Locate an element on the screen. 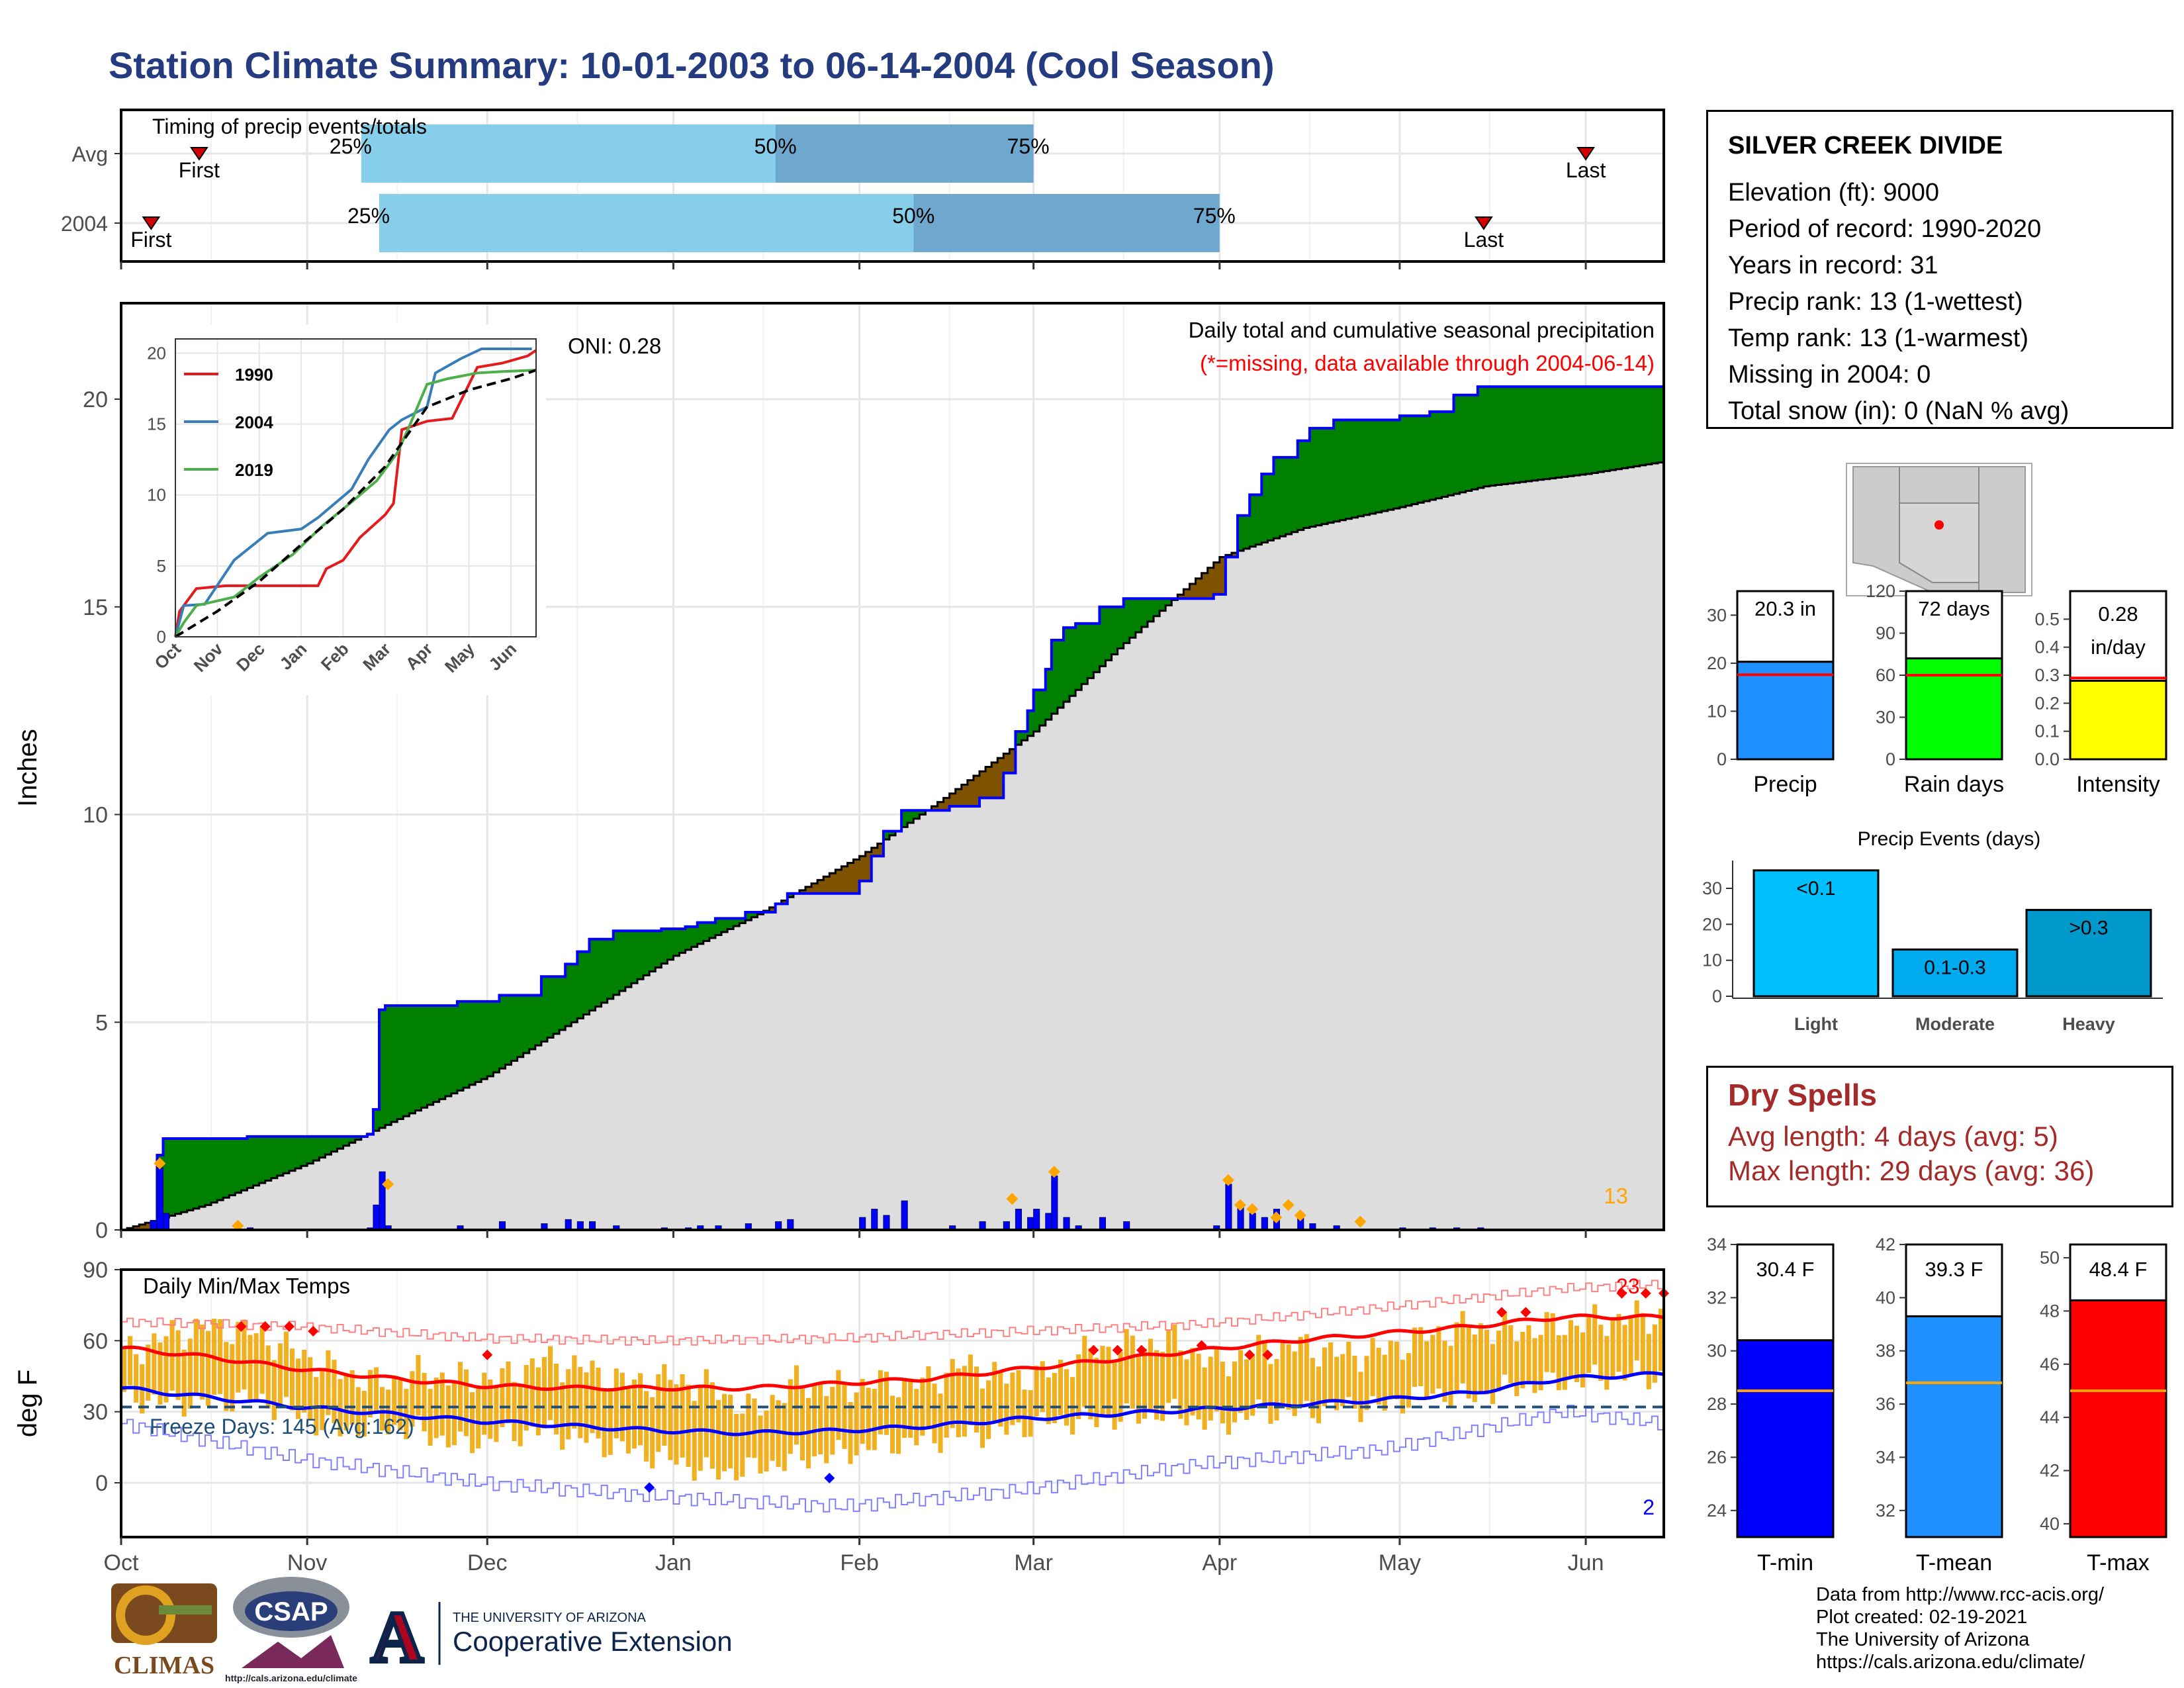 This screenshot has height=1688, width=2184. total-y-tick-label: 20 is located at coordinates (1717, 663).